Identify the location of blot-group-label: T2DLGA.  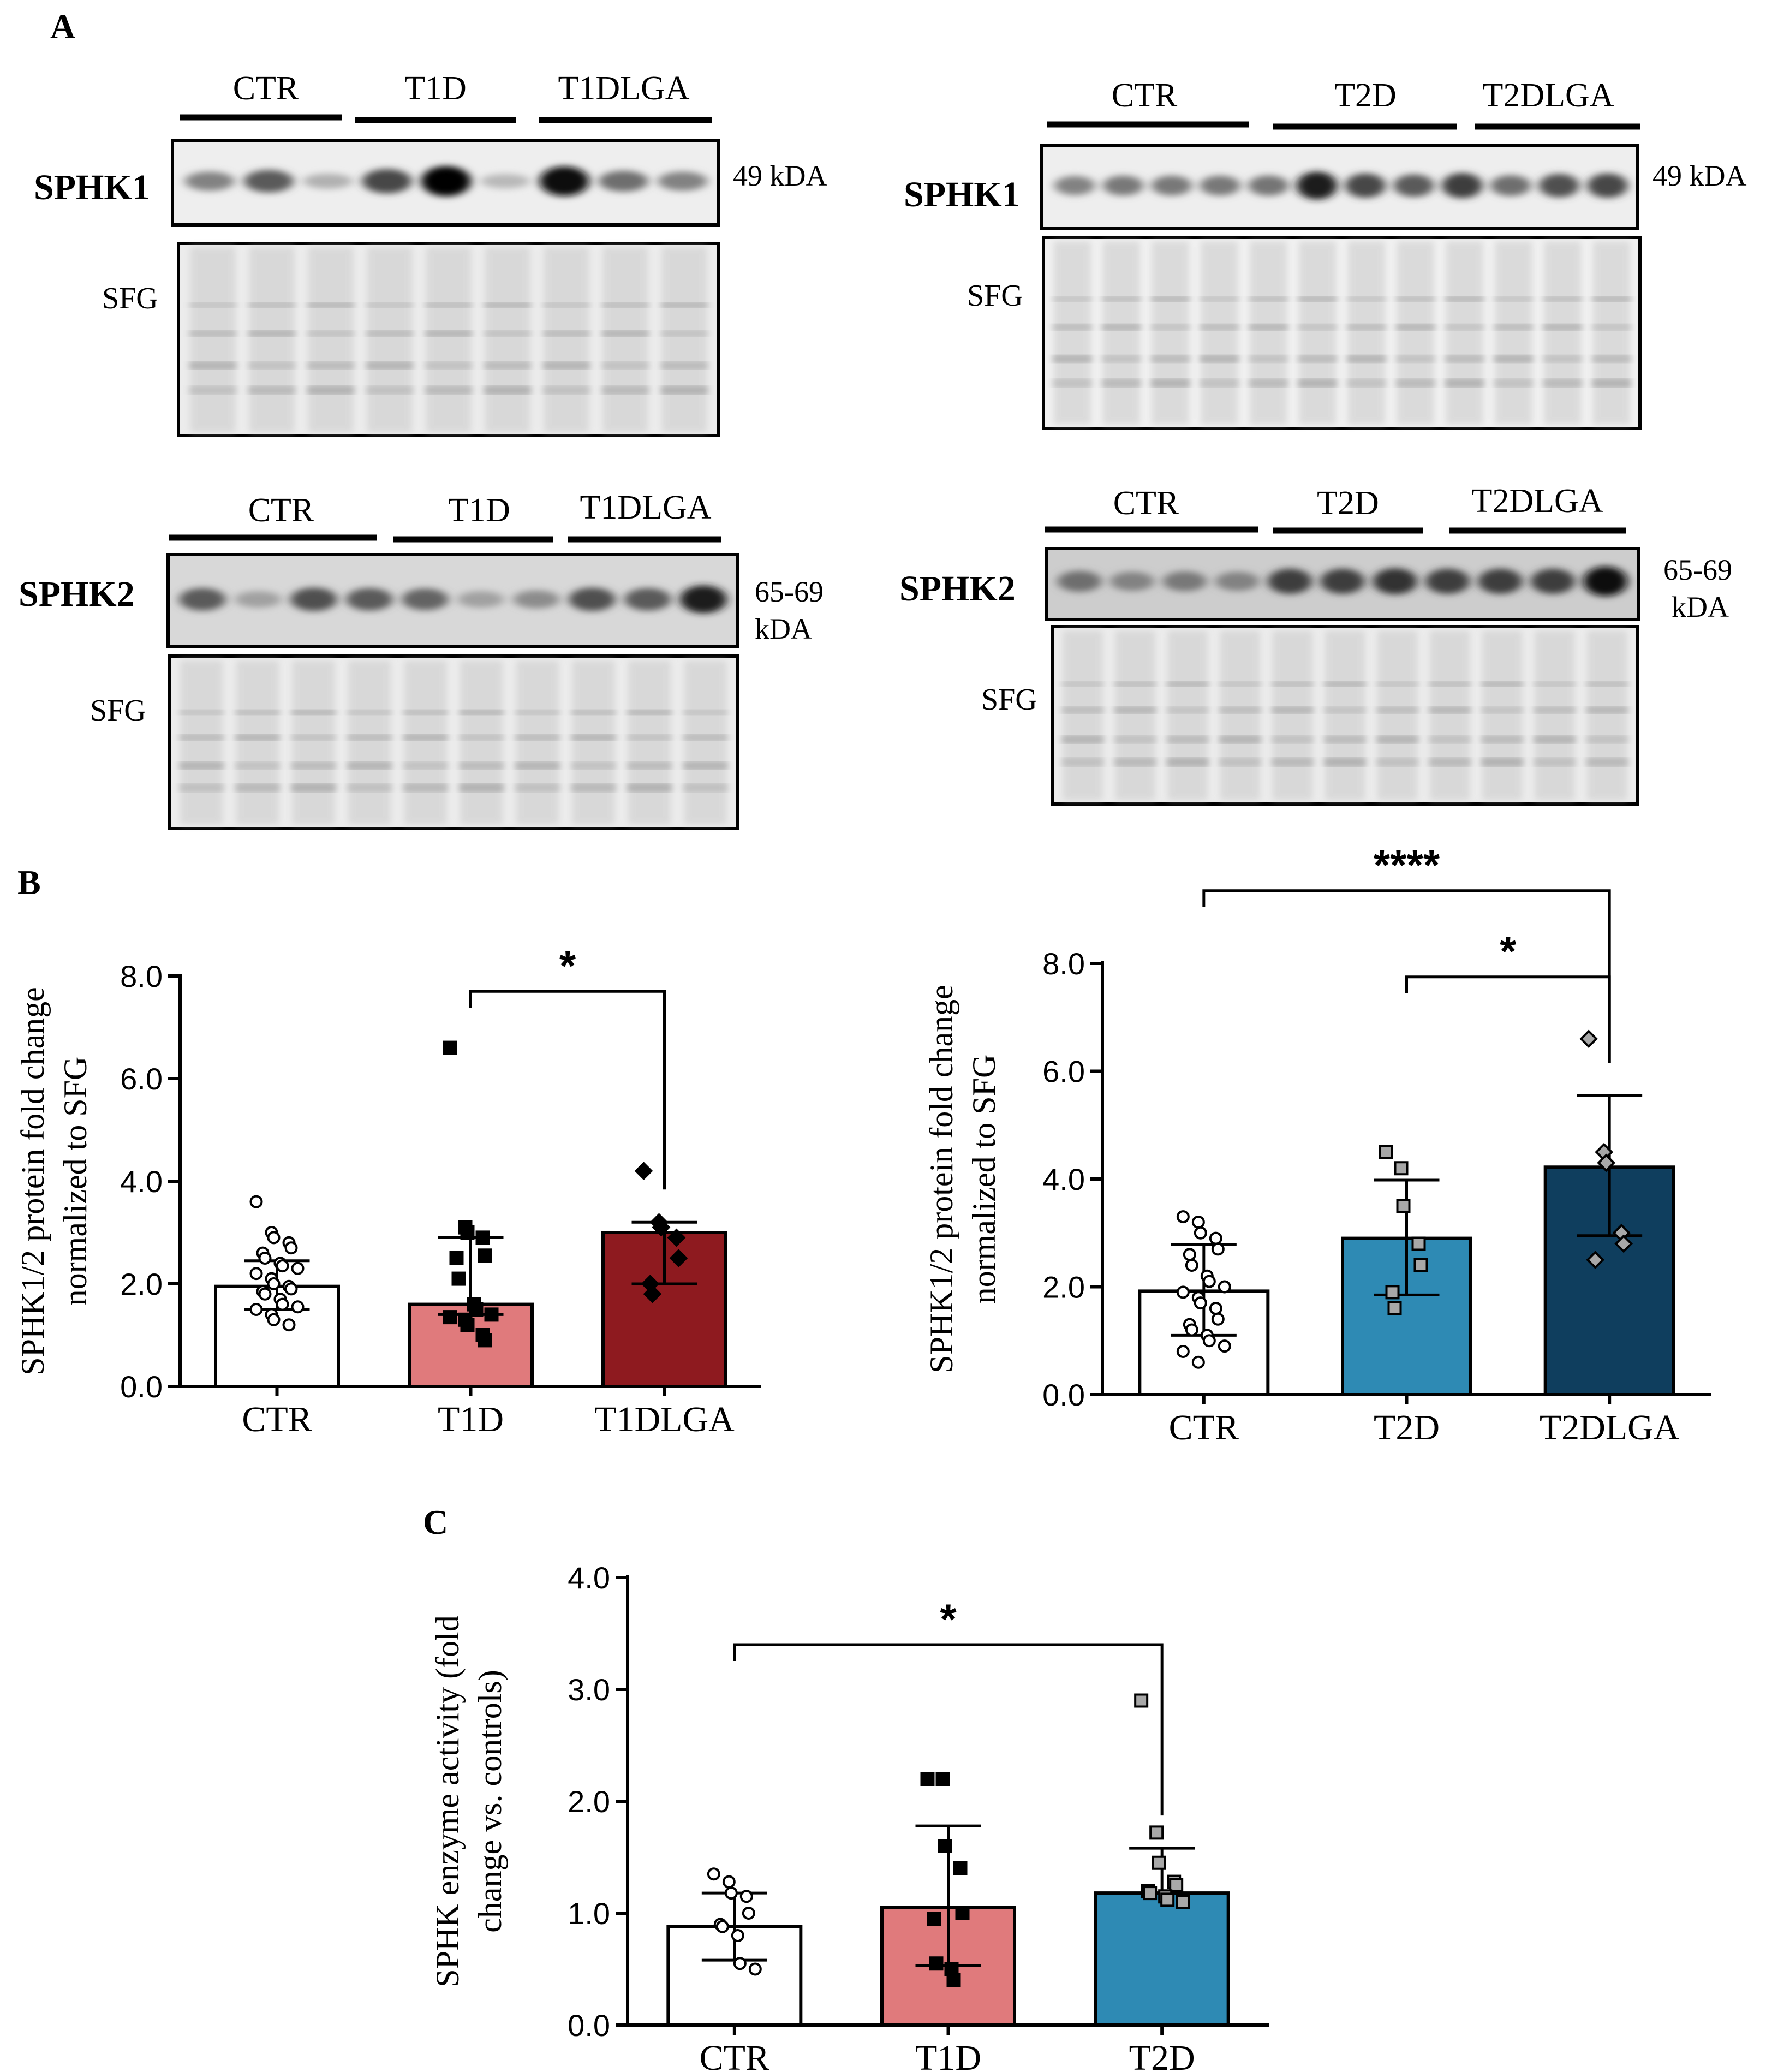
(1537, 501).